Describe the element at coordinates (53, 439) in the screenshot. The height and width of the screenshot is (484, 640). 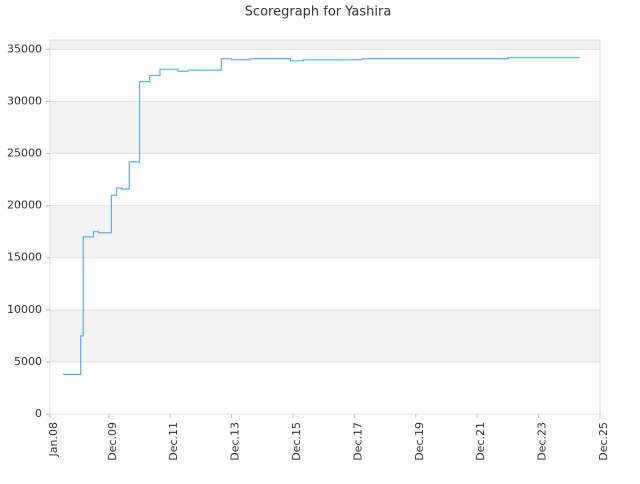
I see `x-tick-label: Jan.08` at that location.